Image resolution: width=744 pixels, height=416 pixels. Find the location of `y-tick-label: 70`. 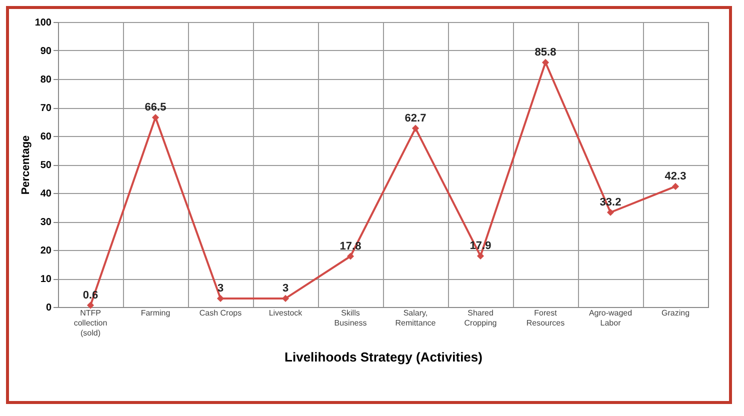

y-tick-label: 70 is located at coordinates (46, 108).